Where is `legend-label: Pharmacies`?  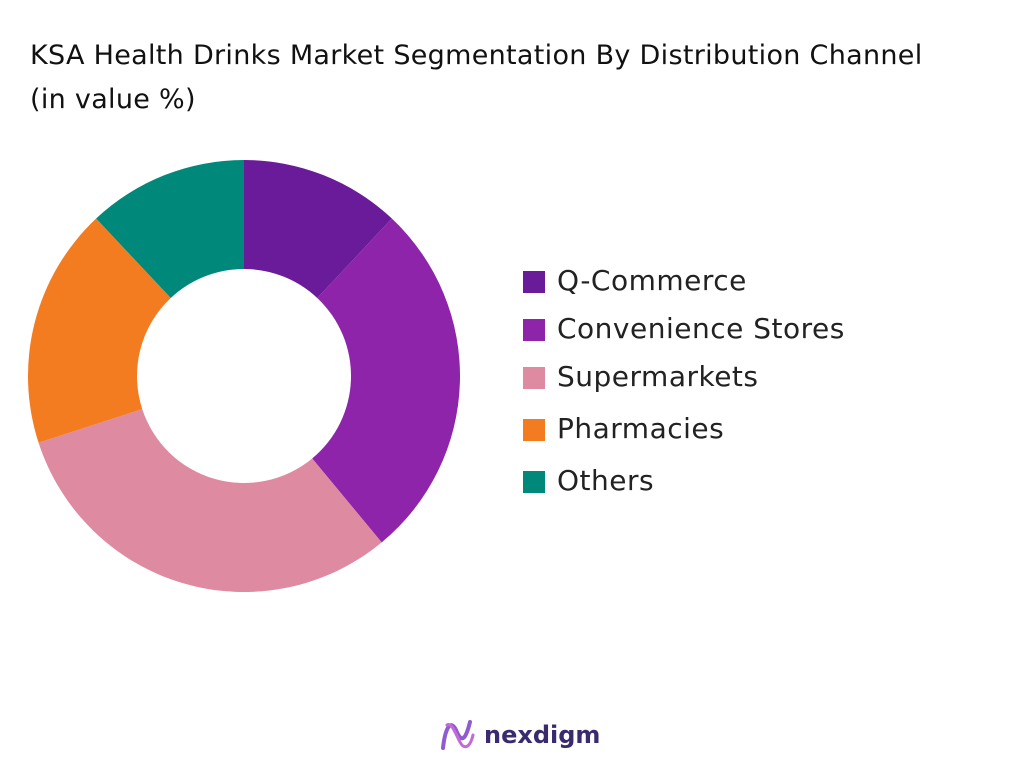
legend-label: Pharmacies is located at coordinates (640, 428).